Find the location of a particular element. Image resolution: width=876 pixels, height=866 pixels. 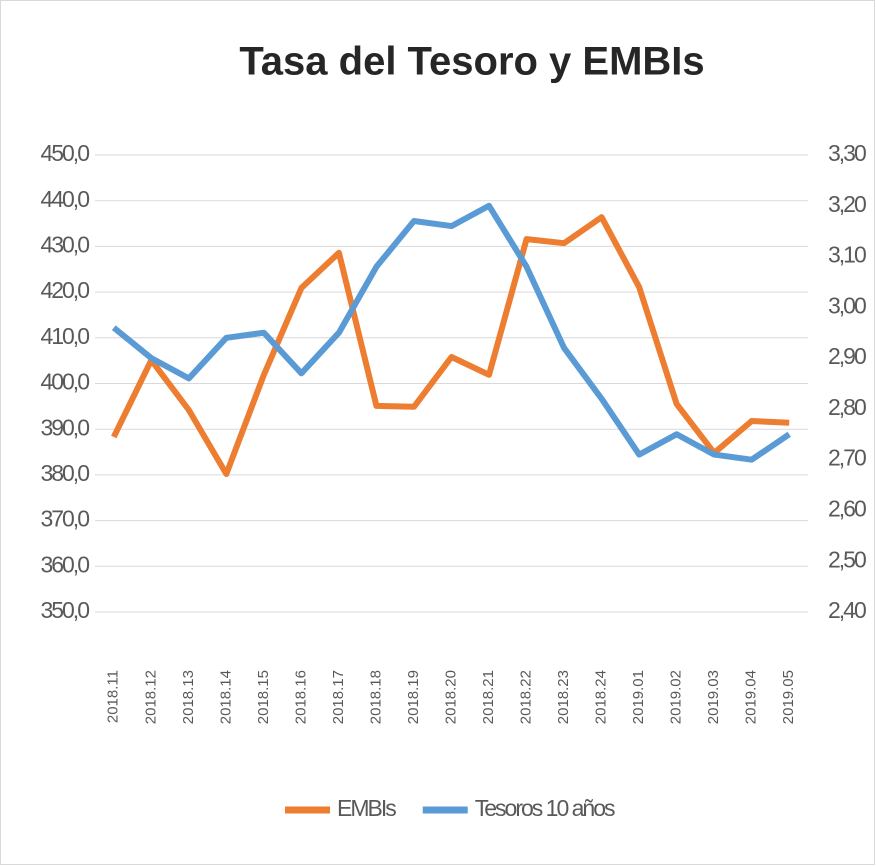

y2-tick-label: 2,70 is located at coordinates (847, 458).